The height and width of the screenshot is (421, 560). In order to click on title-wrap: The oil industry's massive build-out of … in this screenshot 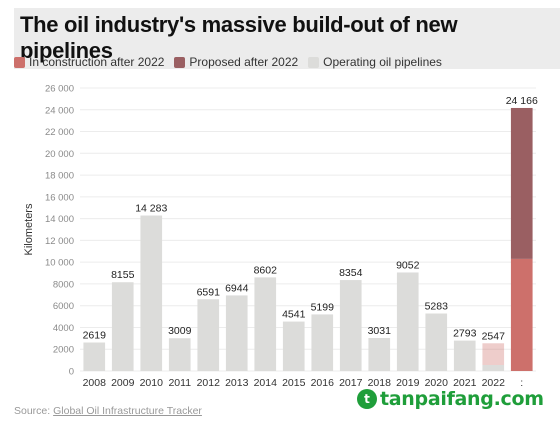, I will do `click(287, 38)`.